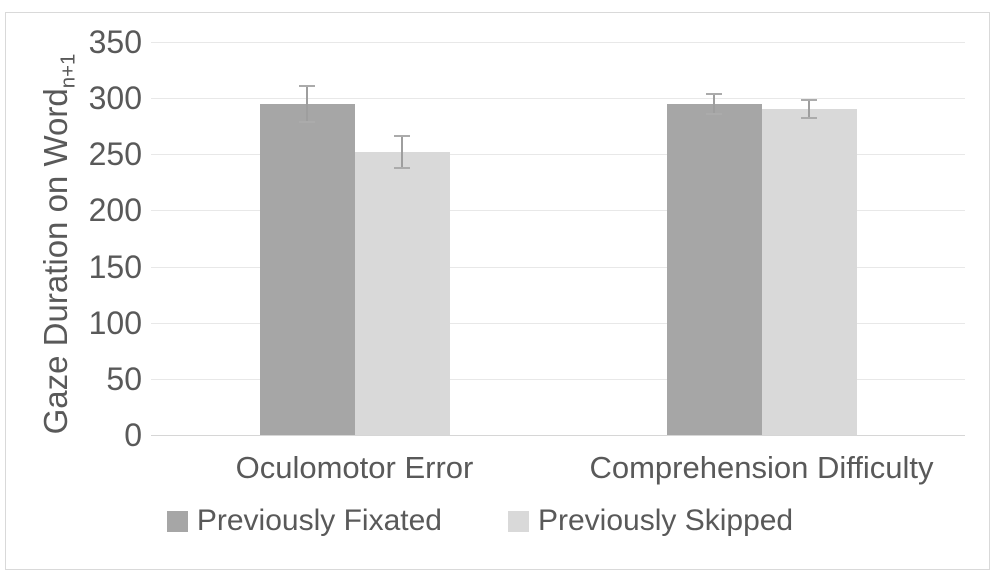  What do you see at coordinates (115, 98) in the screenshot?
I see `y-tick-label-300: 300` at bounding box center [115, 98].